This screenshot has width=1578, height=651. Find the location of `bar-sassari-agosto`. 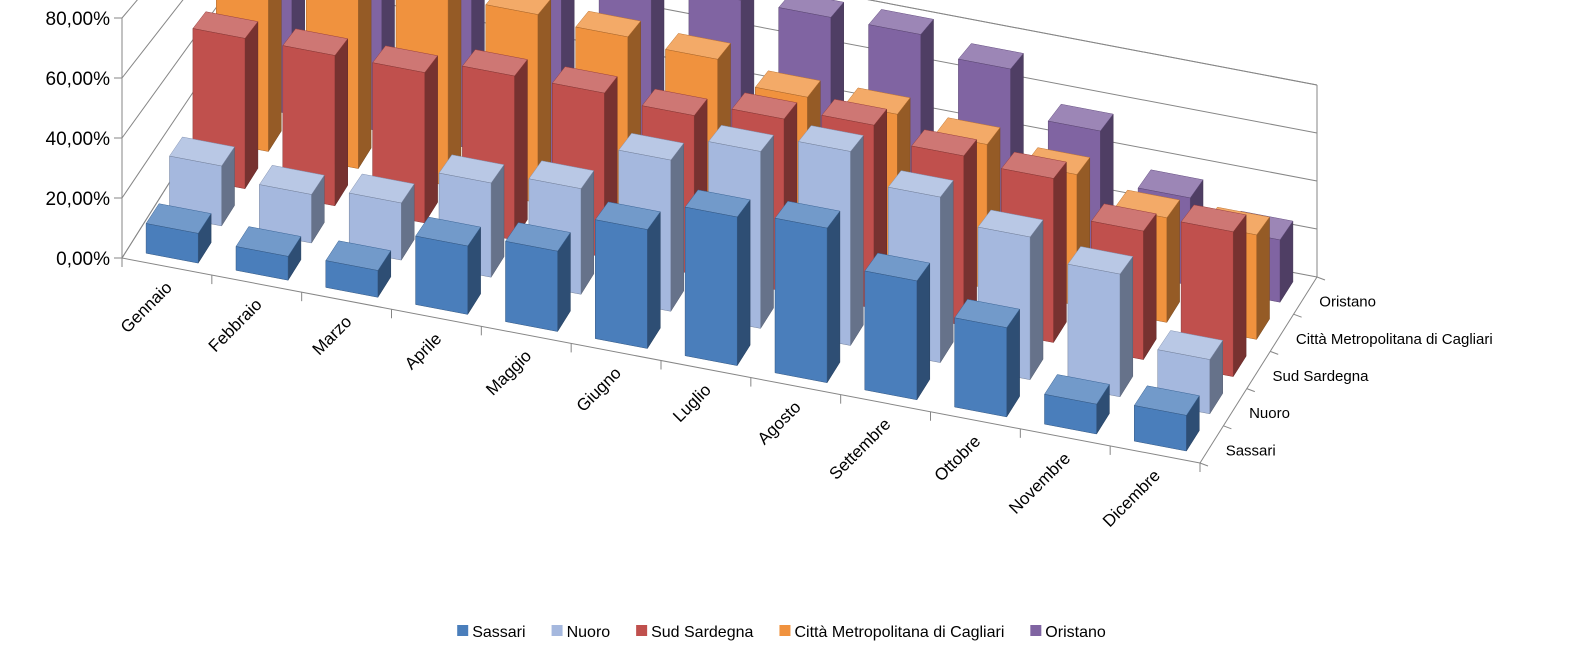

bar-sassari-agosto is located at coordinates (807, 292).